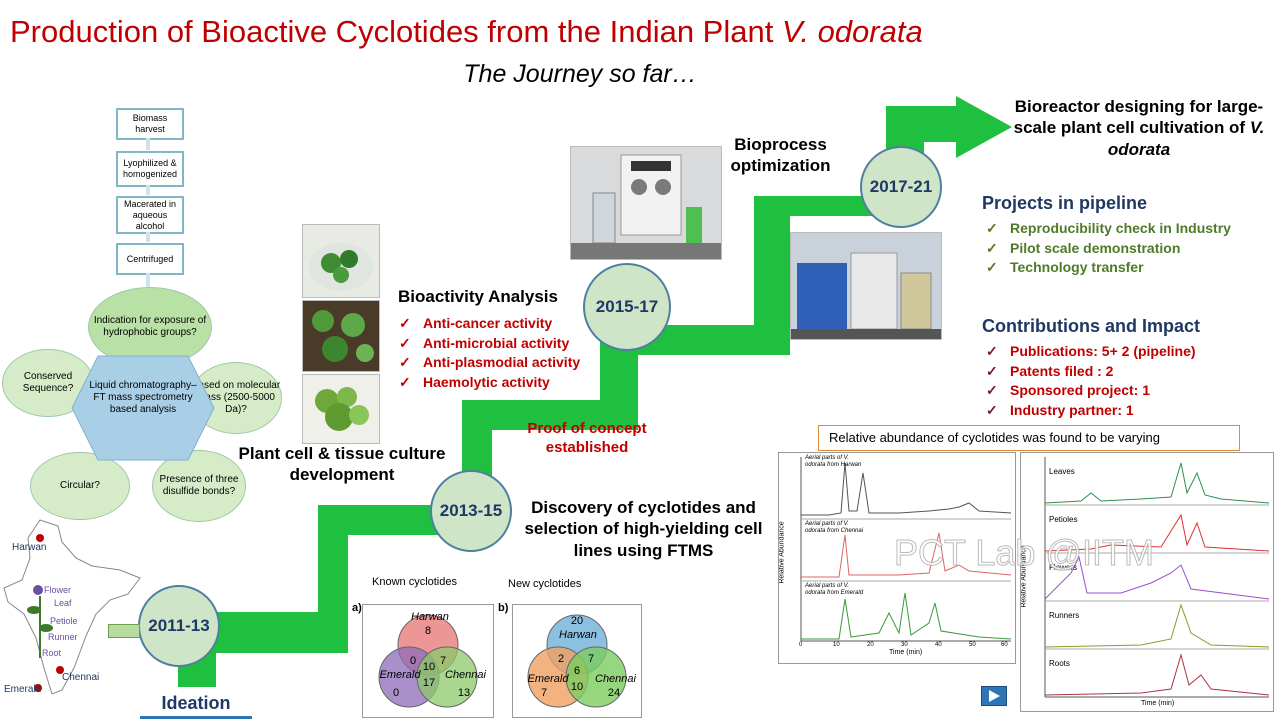  What do you see at coordinates (52, 653) in the screenshot?
I see `plant-part-root: Root` at bounding box center [52, 653].